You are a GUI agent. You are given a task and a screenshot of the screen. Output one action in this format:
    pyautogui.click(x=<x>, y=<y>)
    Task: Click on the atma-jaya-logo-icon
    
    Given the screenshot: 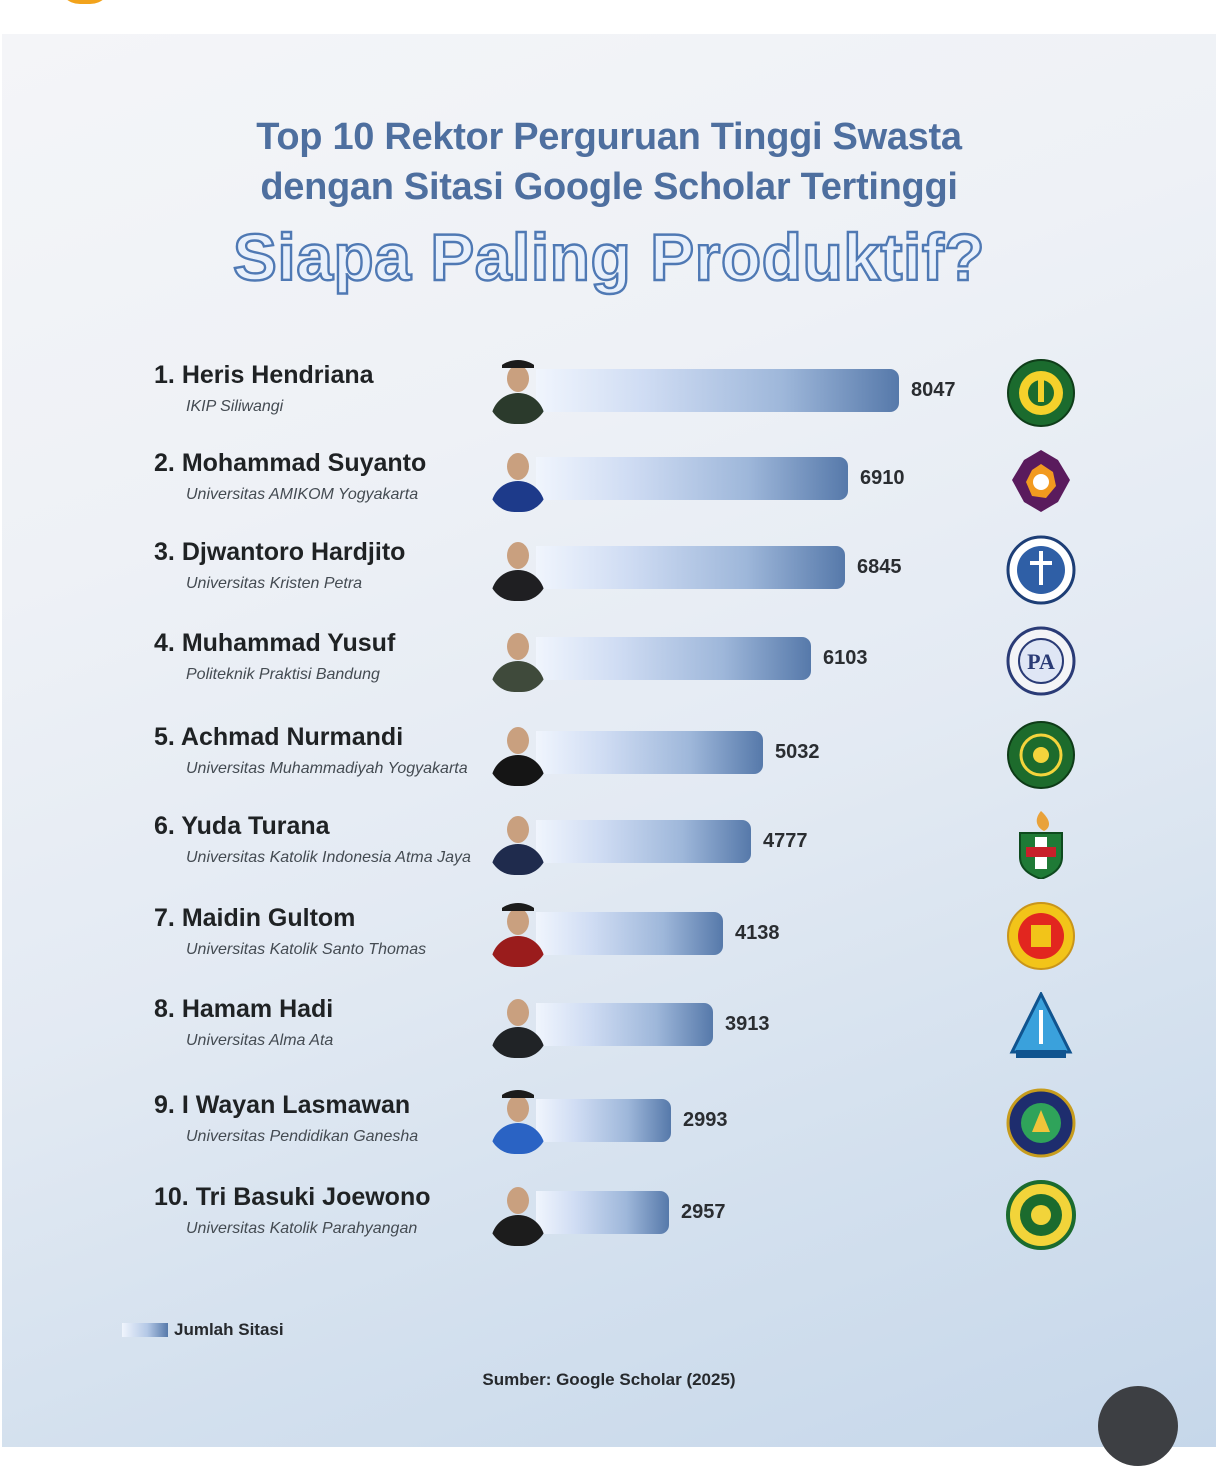 What is the action you would take?
    pyautogui.click(x=1041, y=845)
    